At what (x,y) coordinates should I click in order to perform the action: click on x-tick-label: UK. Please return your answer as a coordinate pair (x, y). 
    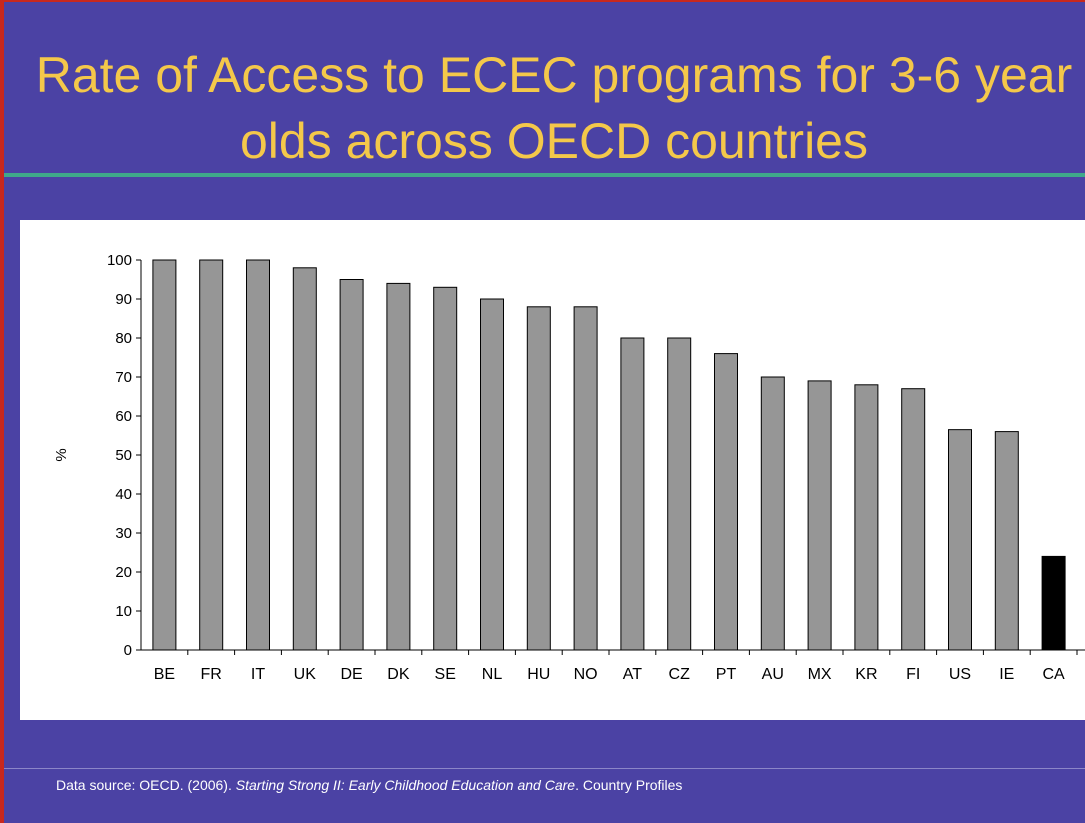
    Looking at the image, I should click on (305, 674).